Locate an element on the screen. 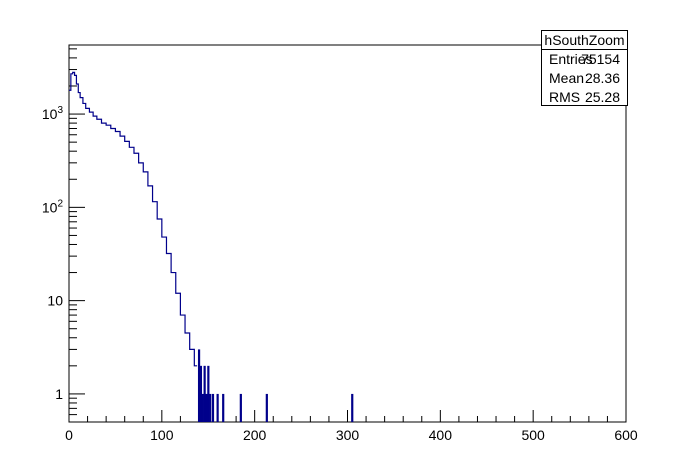 This screenshot has width=696, height=472. rms-value: 25.28 is located at coordinates (602, 97).